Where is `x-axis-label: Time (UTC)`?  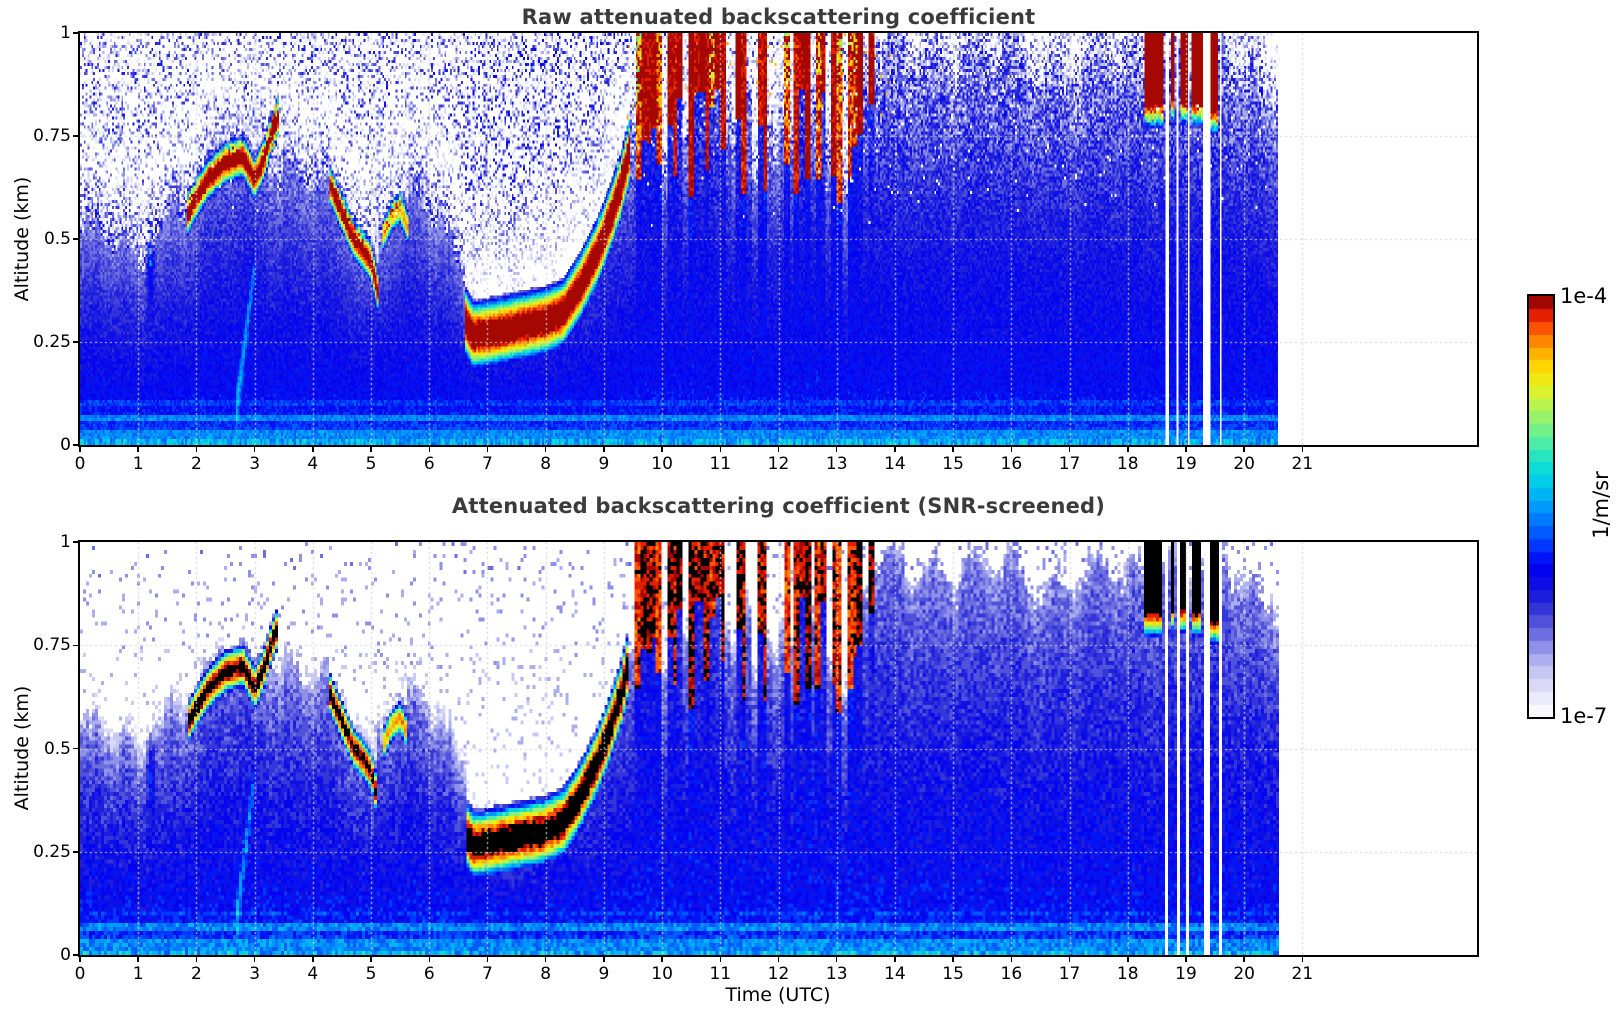 x-axis-label: Time (UTC) is located at coordinates (778, 995).